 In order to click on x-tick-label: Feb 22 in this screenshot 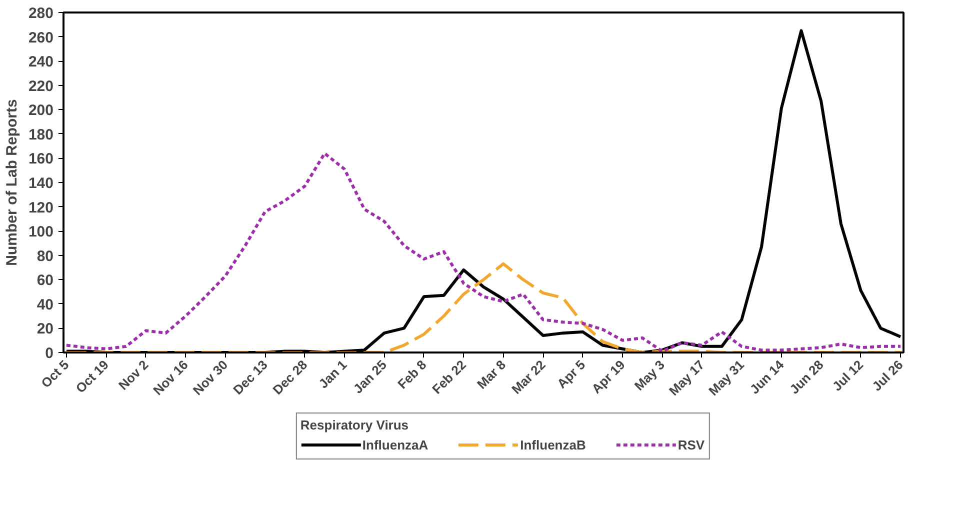, I will do `click(449, 377)`.